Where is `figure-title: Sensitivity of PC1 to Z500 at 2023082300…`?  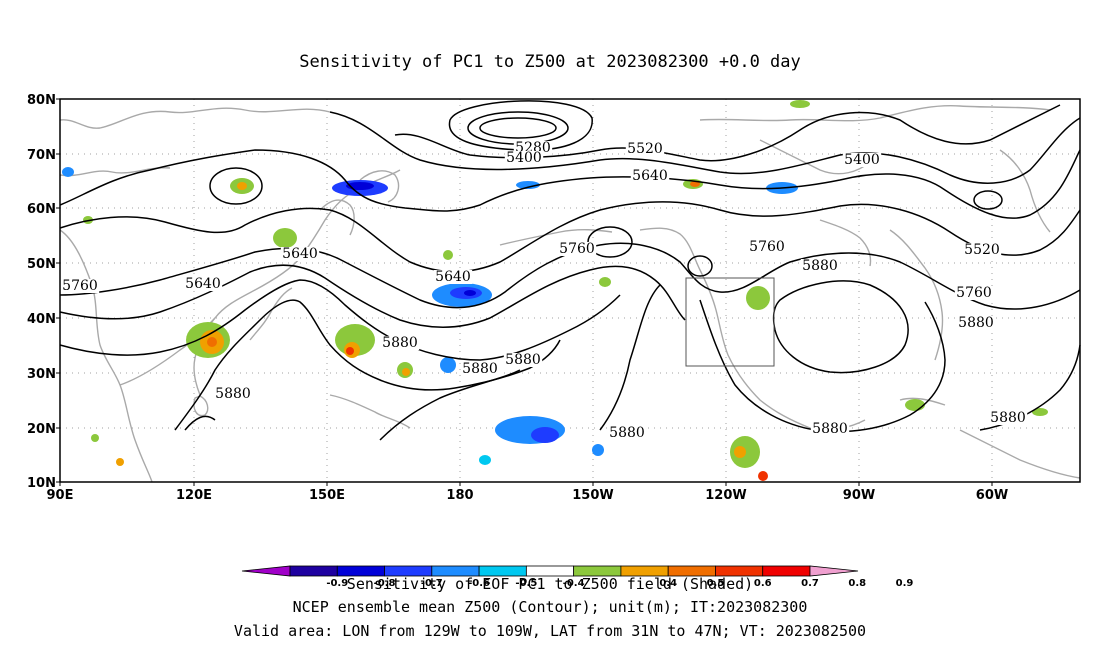 figure-title: Sensitivity of PC1 to Z500 at 2023082300… is located at coordinates (550, 62).